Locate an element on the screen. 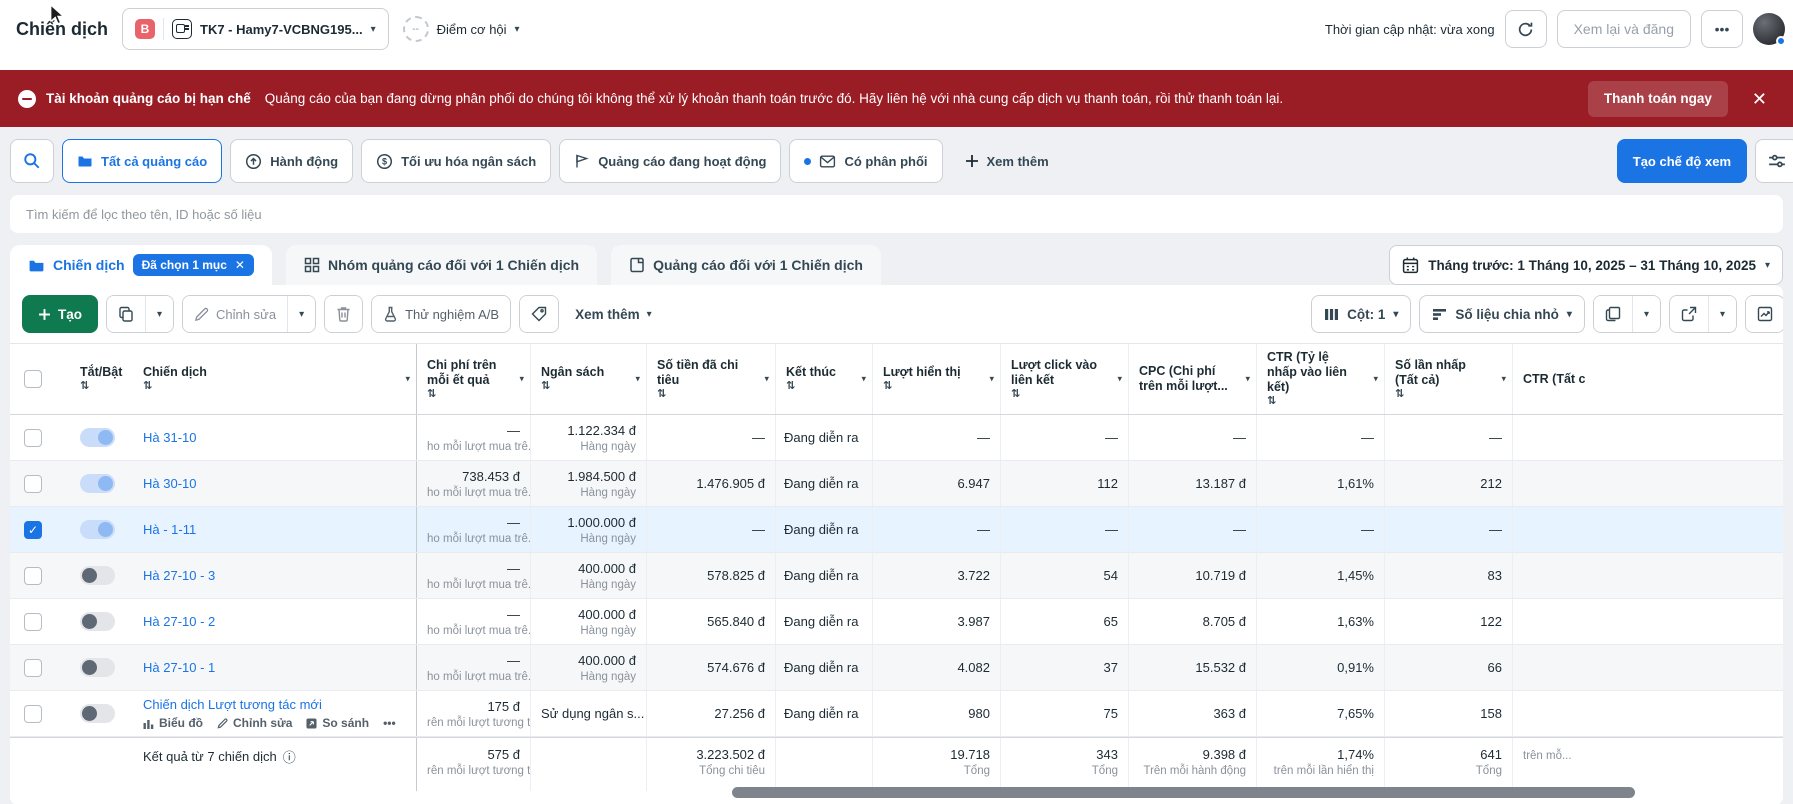 The height and width of the screenshot is (804, 1793). filter-chip-active-ads: Quảng cáo đang hoạt động is located at coordinates (670, 161).